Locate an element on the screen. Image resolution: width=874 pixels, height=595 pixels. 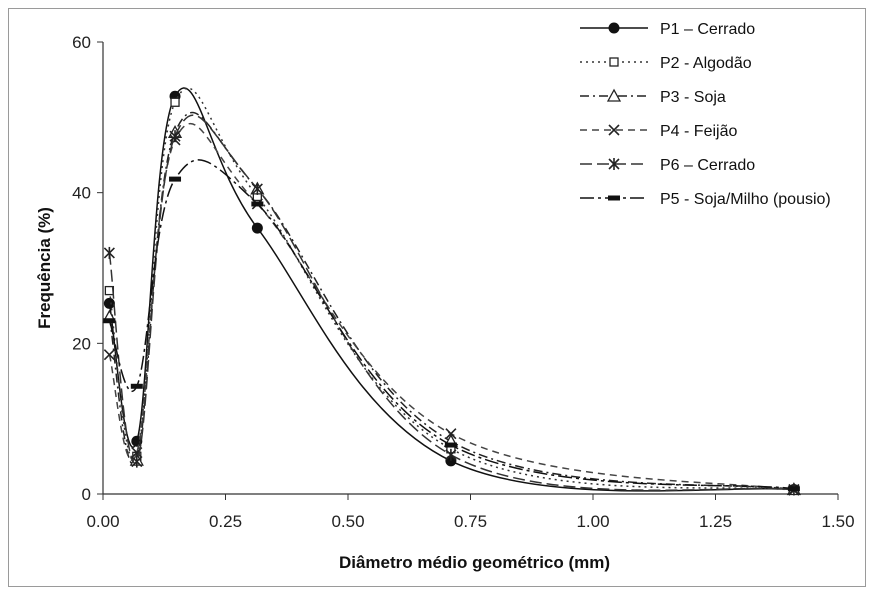
legend-item: P5 - Soja/Milho (pousio) is located at coordinates (705, 199).